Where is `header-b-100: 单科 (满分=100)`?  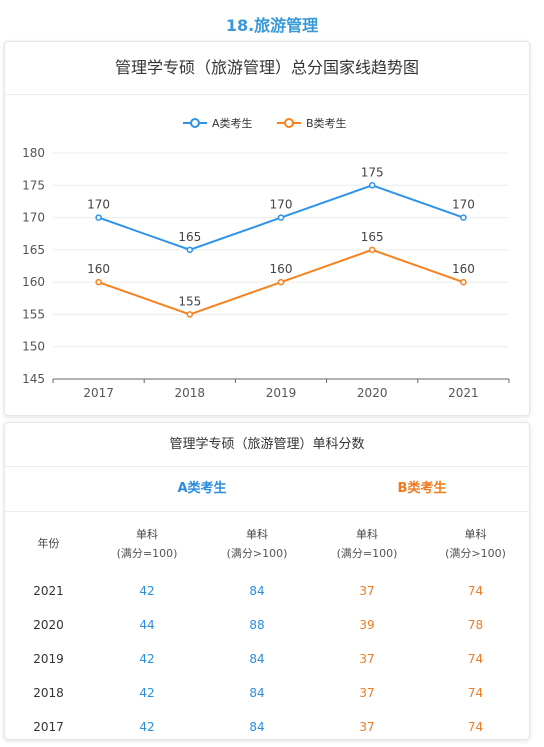
header-b-100: 单科 (满分=100) is located at coordinates (367, 543).